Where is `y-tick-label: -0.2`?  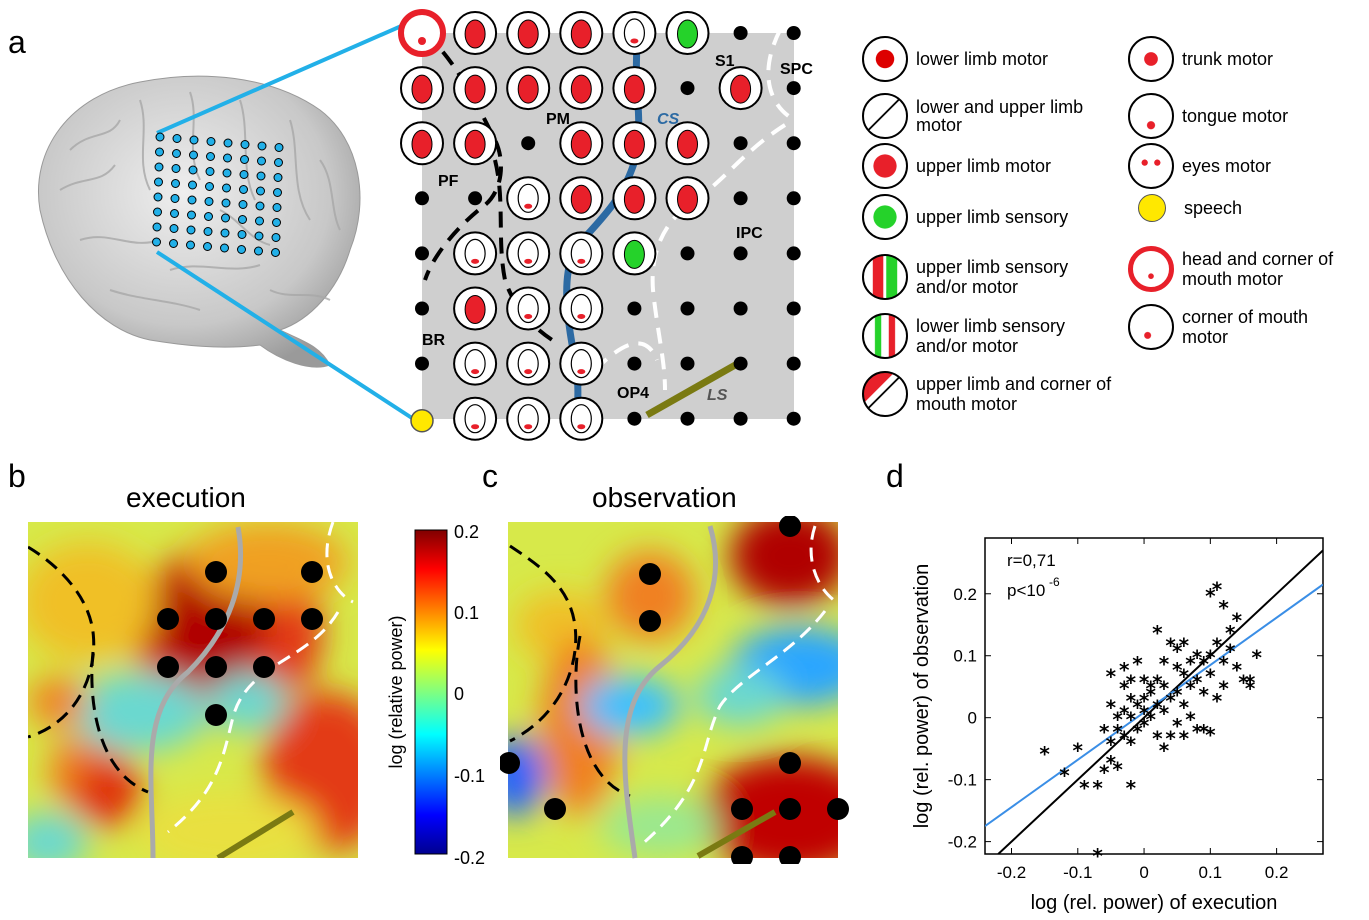 y-tick-label: -0.2 is located at coordinates (962, 842).